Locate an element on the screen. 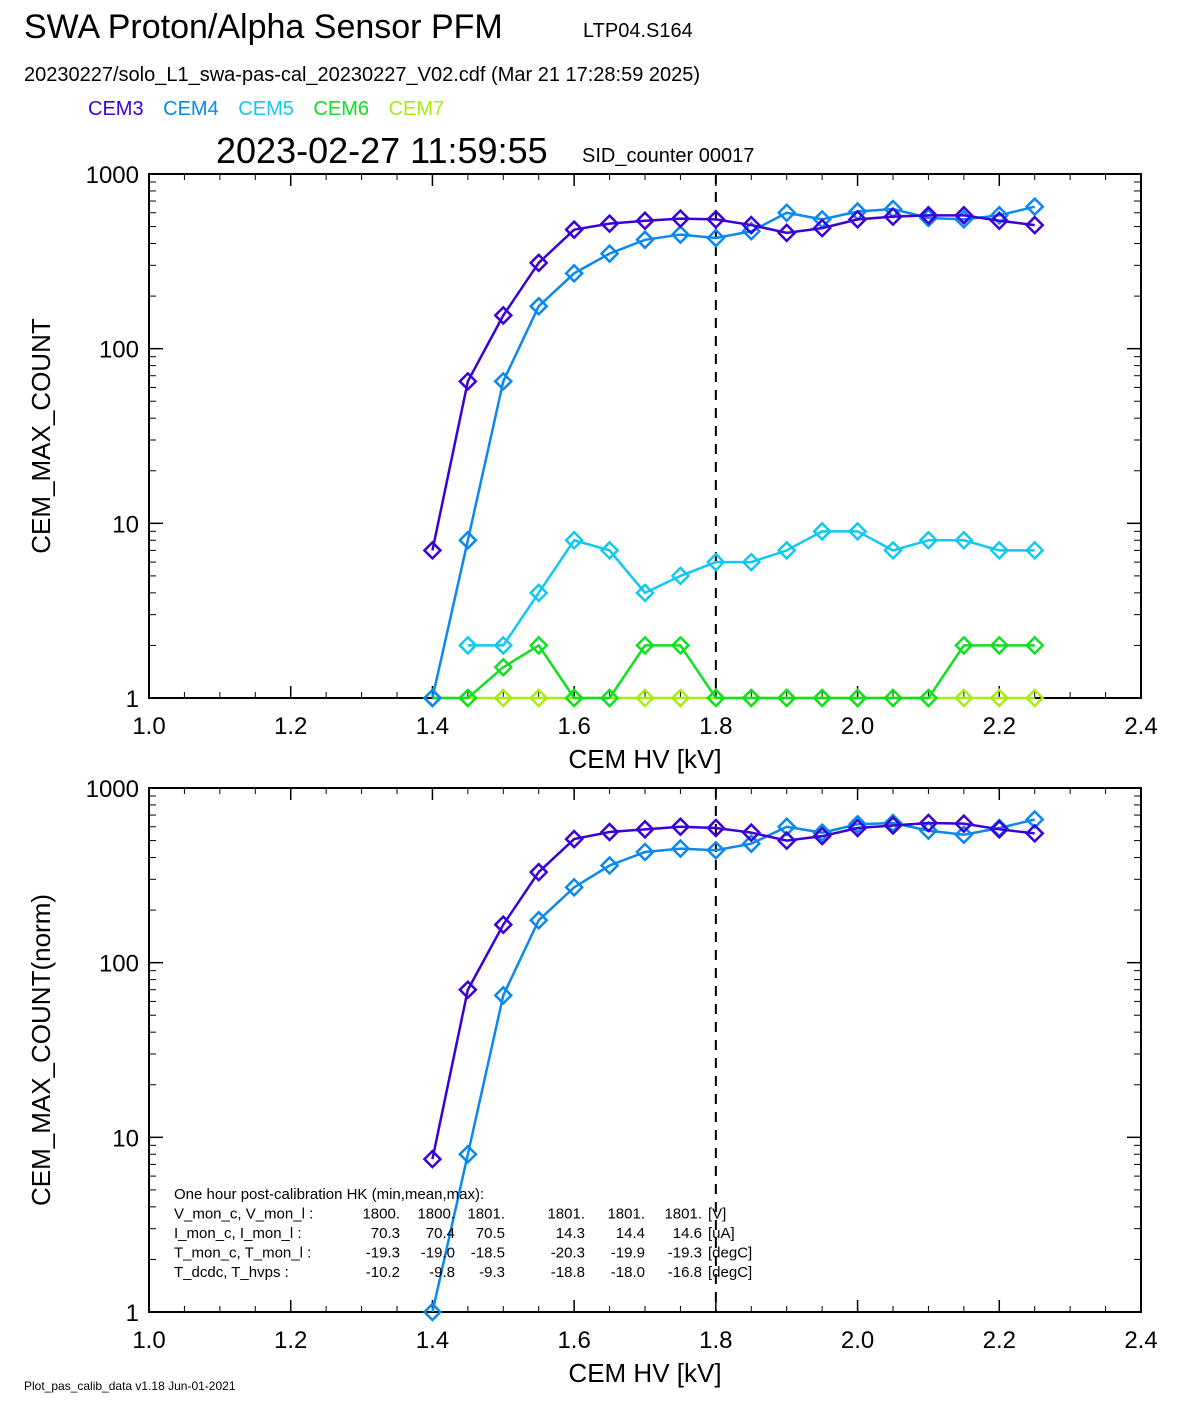  hk-c-min: -10.2 is located at coordinates (383, 1272).